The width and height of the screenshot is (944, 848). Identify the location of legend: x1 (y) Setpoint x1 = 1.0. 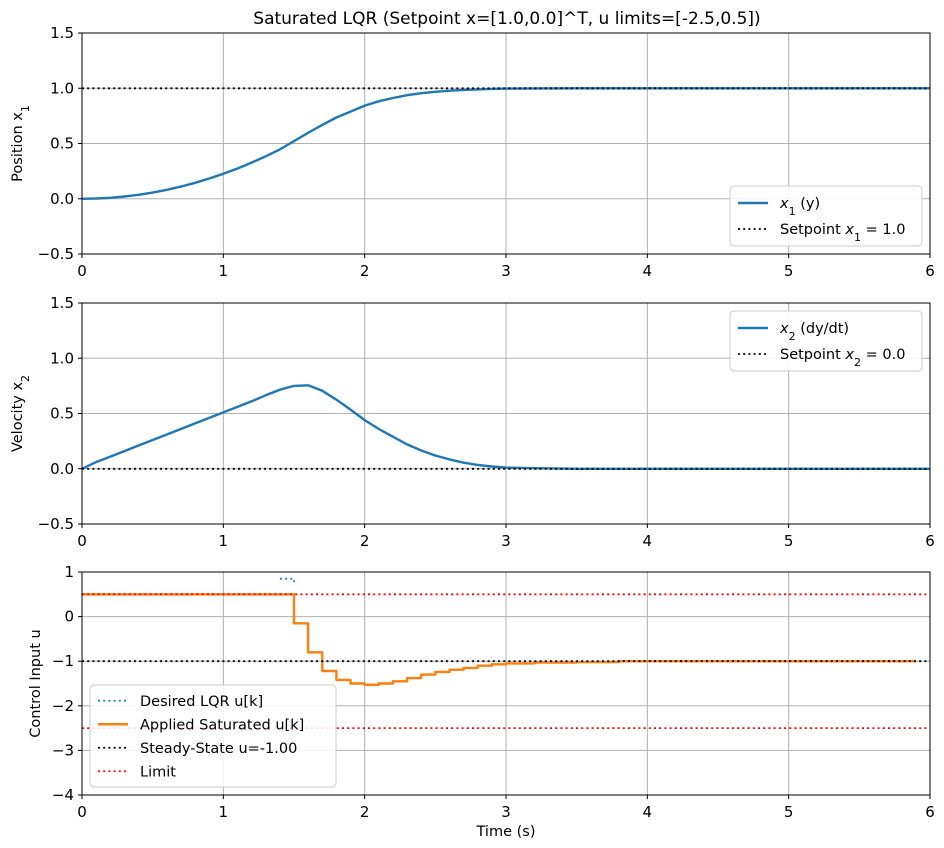
(826, 216).